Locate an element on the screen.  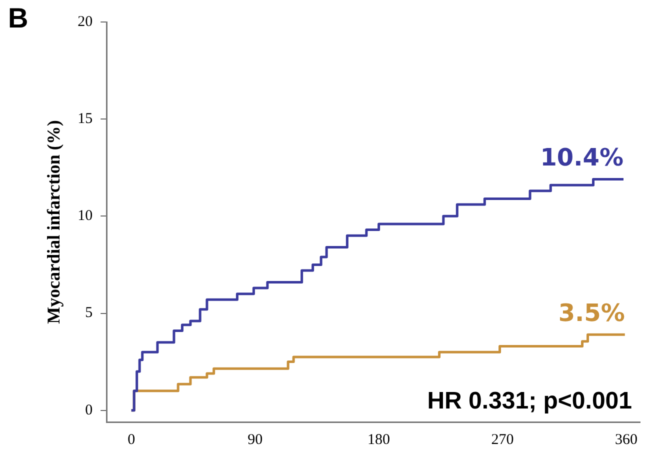
y-tick-label: 0 is located at coordinates (89, 410).